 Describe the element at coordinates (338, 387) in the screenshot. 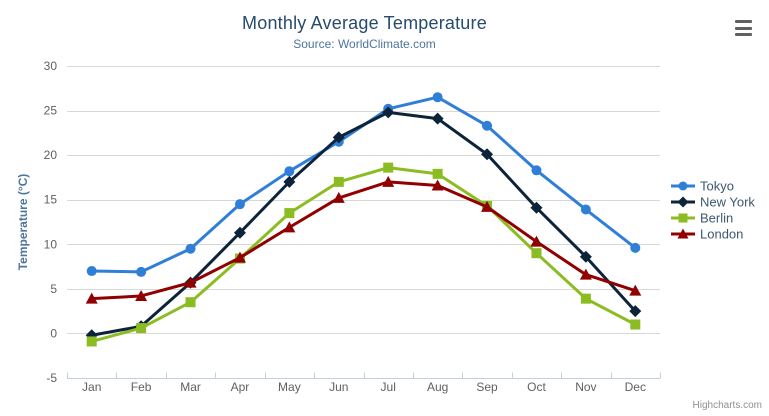

I see `x-axis-label: Jun` at that location.